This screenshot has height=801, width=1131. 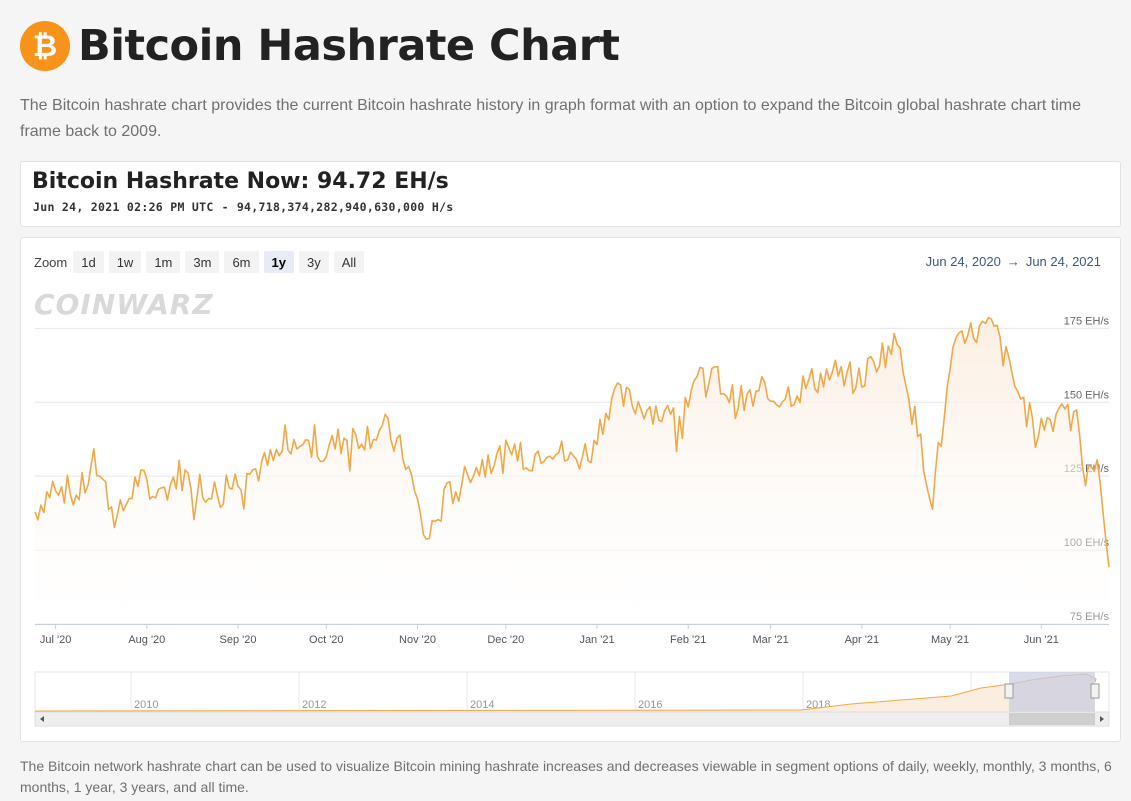 What do you see at coordinates (349, 46) in the screenshot?
I see `page-title: Bitcoin Hashrate Chart` at bounding box center [349, 46].